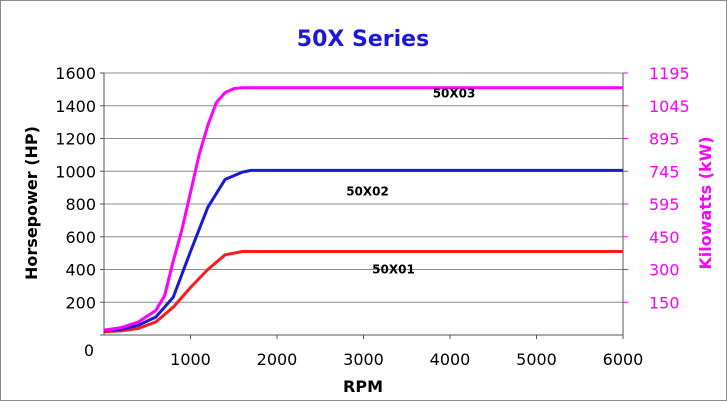  I want to click on y-tick-label: 400, so click(80, 270).